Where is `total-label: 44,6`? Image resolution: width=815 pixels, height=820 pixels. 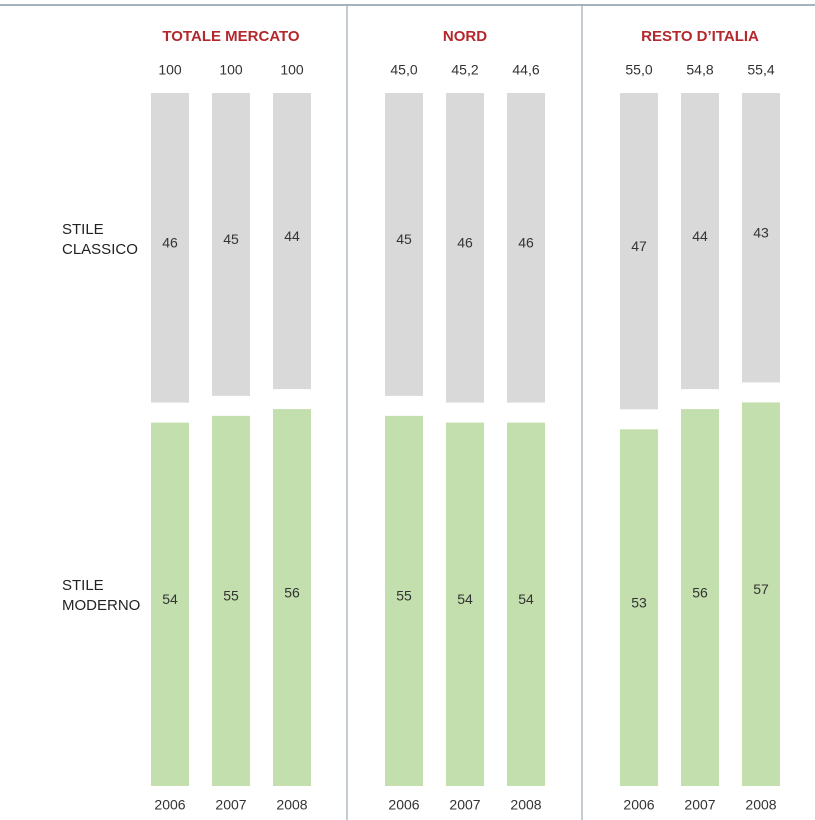 total-label: 44,6 is located at coordinates (525, 70).